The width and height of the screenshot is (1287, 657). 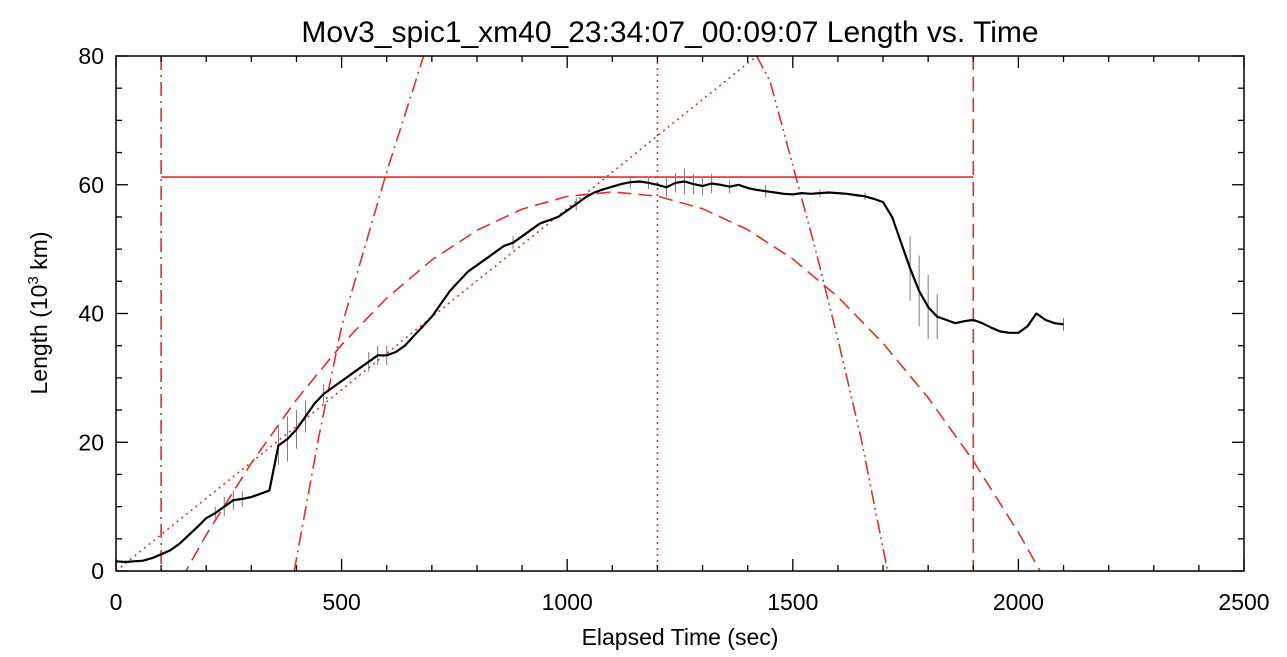 I want to click on y-tick-labels: 0 20 40 60 80, so click(x=91, y=313).